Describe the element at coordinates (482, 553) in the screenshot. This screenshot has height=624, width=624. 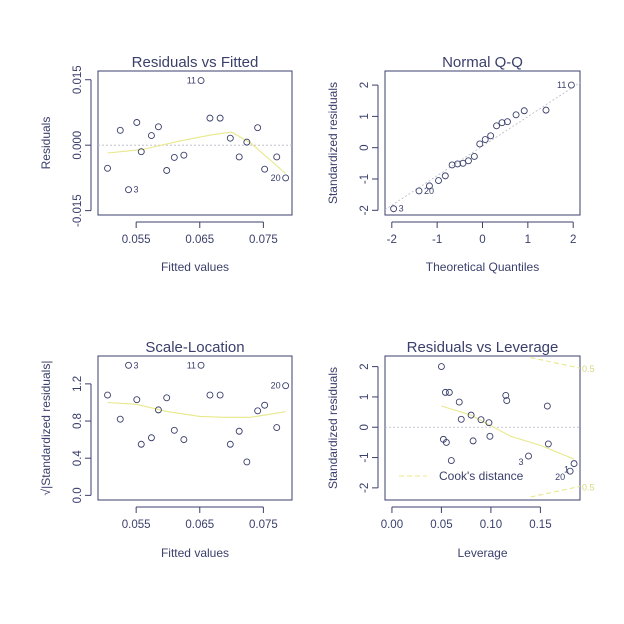
I see `residuals-vs-leverage-x-axis-label: Leverage` at that location.